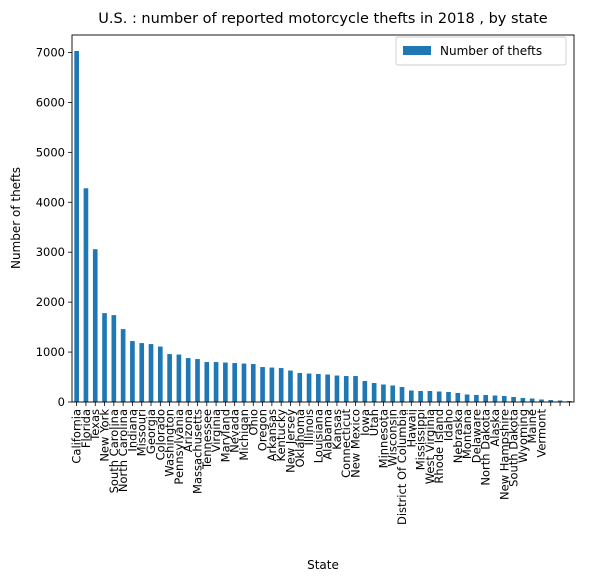 The image size is (589, 581). I want to click on y-axis-label: Number of thefts, so click(16, 218).